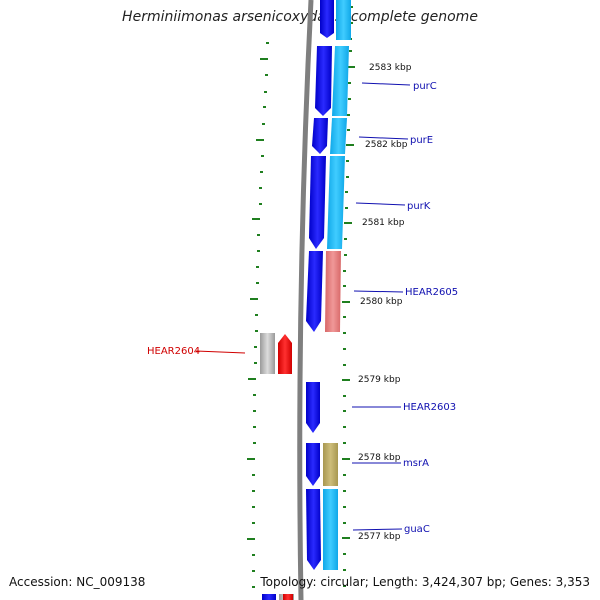  I want to click on gene-purK-category, so click(336, 202).